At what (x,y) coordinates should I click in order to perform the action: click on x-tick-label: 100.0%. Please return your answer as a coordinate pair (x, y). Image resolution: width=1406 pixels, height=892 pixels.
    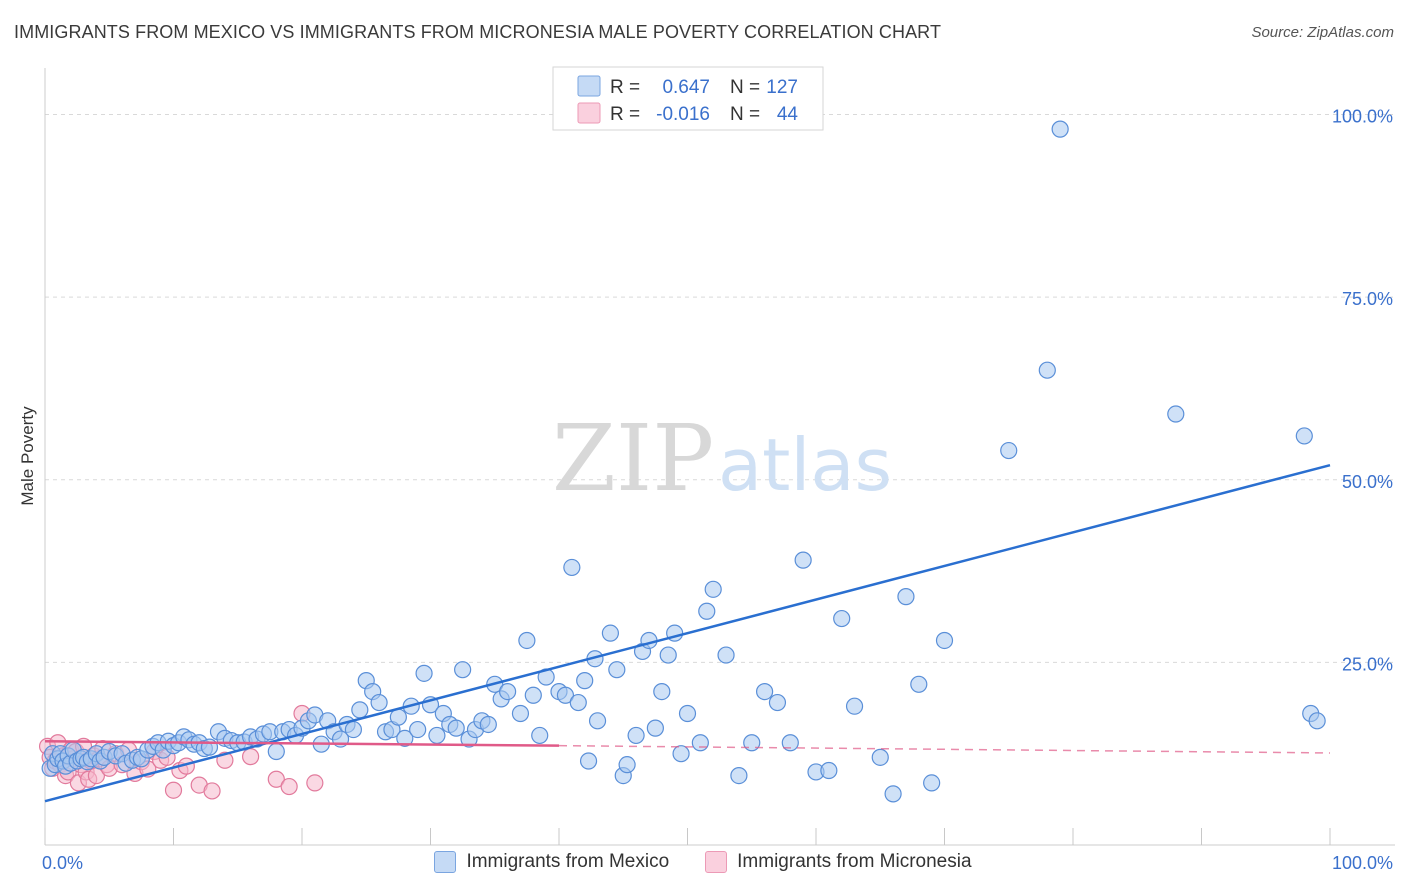
    Looking at the image, I should click on (1362, 863).